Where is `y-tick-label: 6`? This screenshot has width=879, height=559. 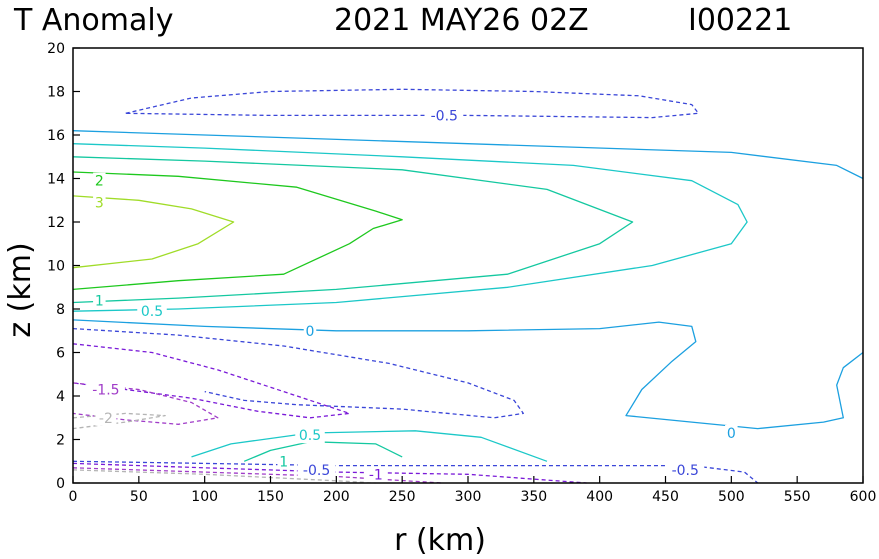
y-tick-label: 6 is located at coordinates (60, 354).